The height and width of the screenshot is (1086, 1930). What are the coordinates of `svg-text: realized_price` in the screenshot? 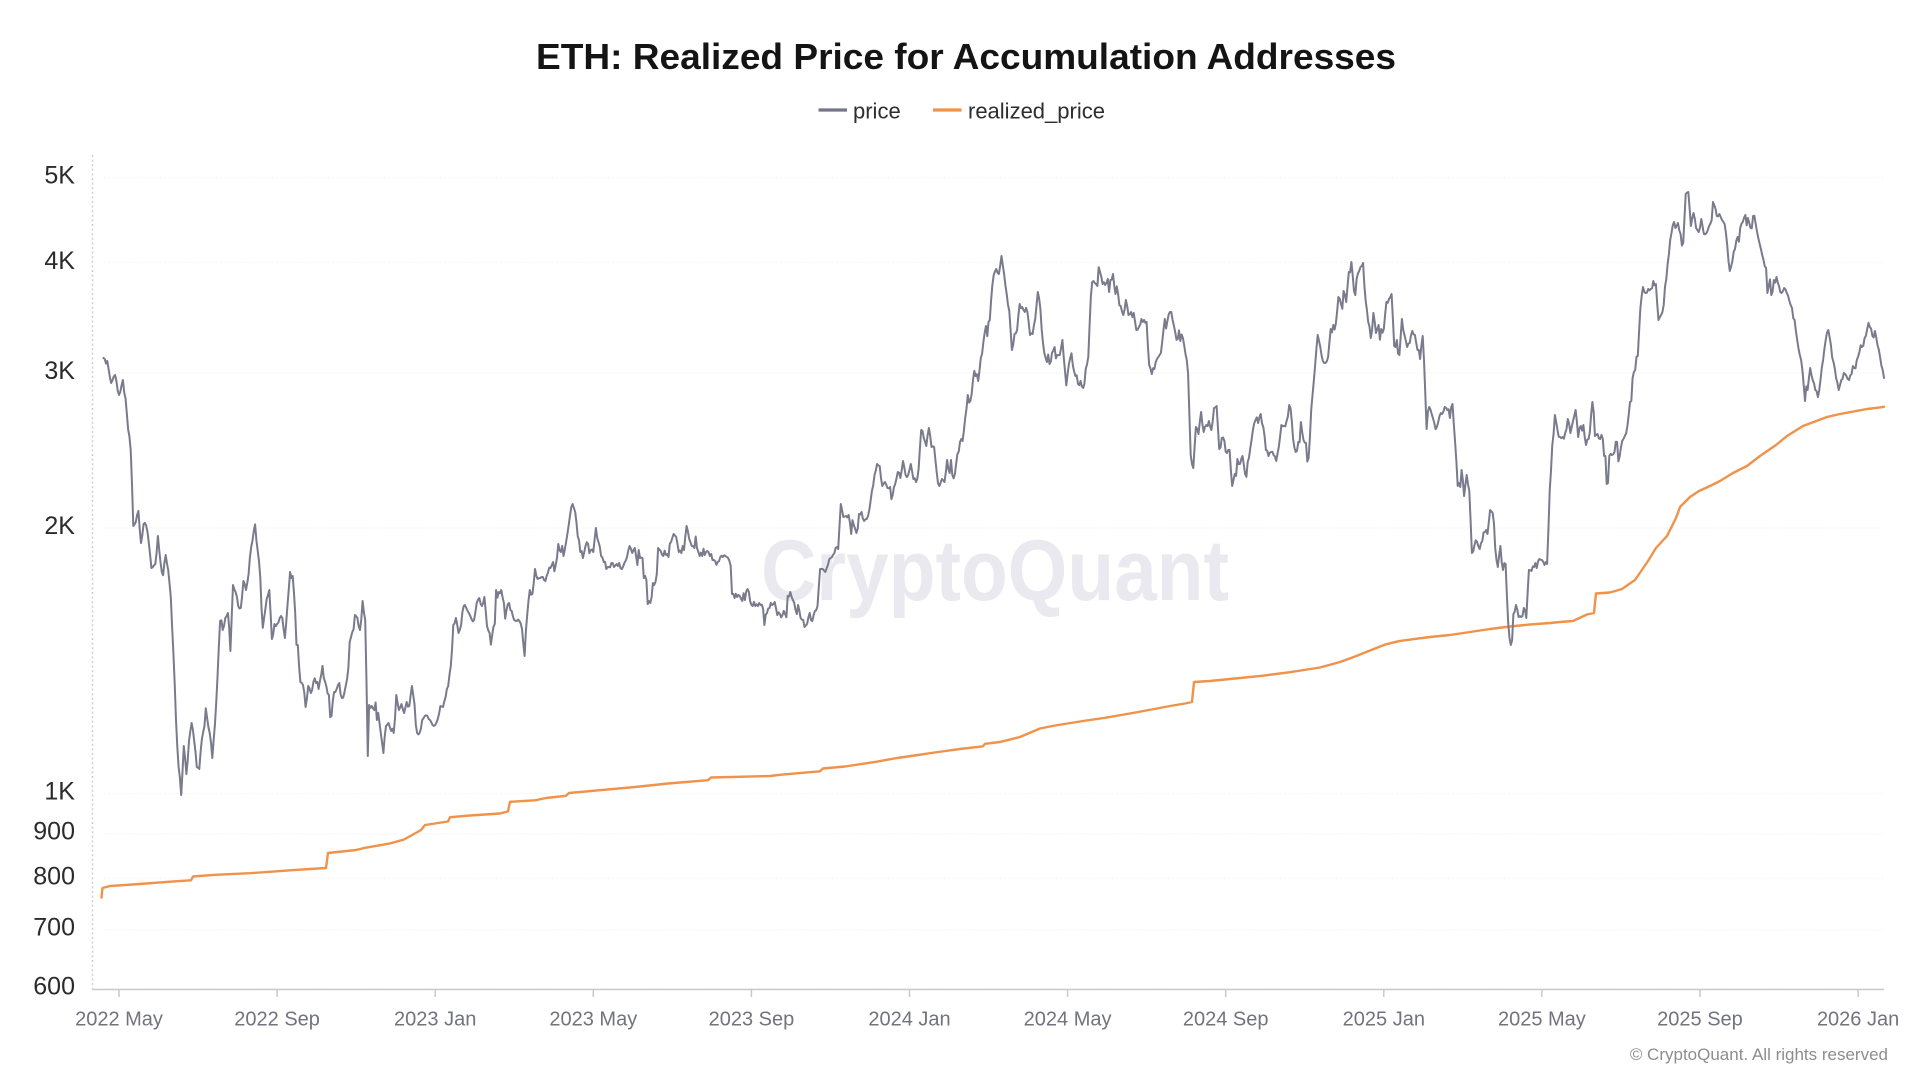 It's located at (1036, 111).